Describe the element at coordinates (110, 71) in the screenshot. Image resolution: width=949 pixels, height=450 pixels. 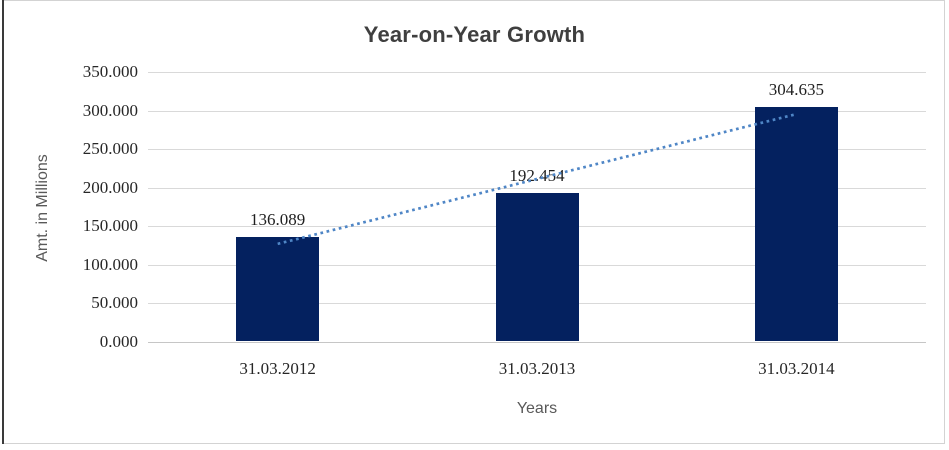
I see `y-tick-label: 350.000` at that location.